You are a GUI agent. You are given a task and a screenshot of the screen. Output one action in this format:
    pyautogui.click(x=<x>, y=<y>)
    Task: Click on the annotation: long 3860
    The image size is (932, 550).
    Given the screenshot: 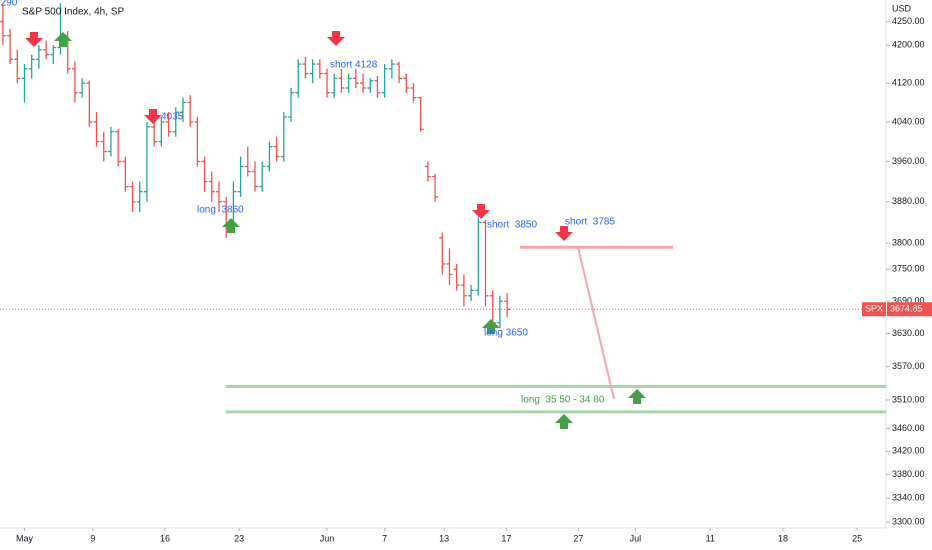 What is the action you would take?
    pyautogui.click(x=220, y=210)
    